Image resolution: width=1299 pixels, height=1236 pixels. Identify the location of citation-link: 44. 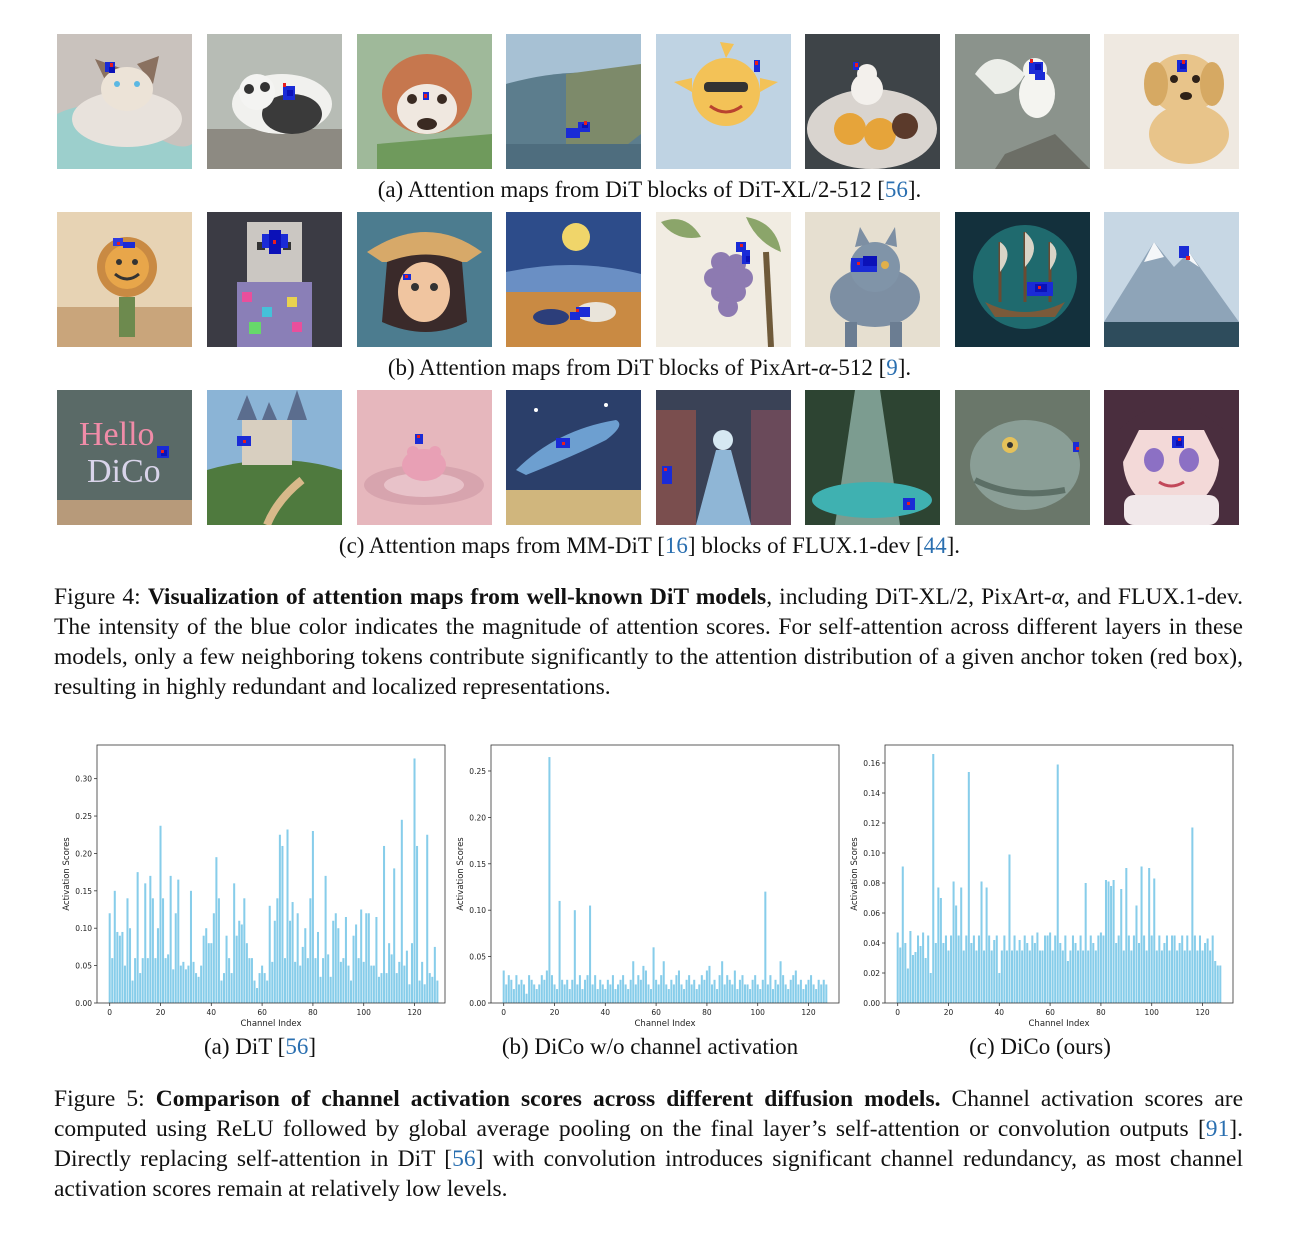
(935, 545).